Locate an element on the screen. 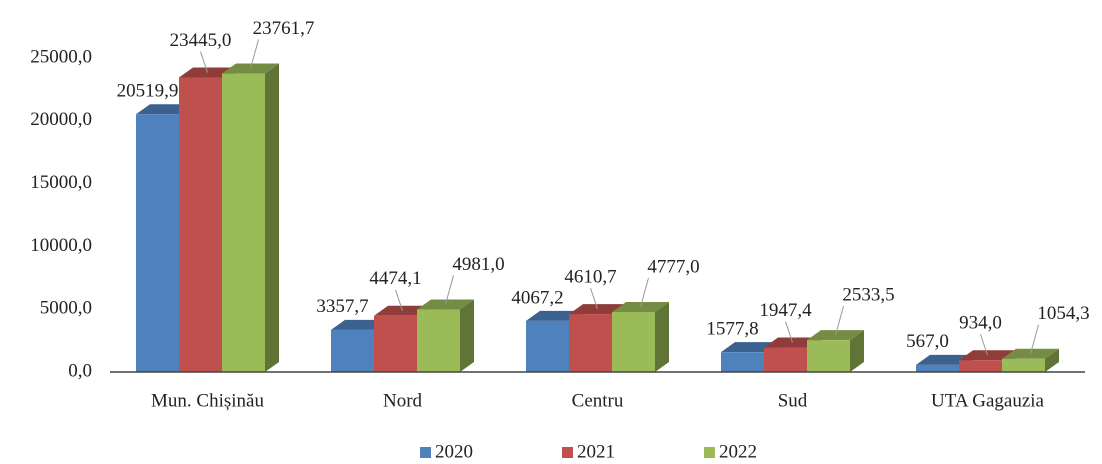 The height and width of the screenshot is (464, 1102). data-label: 1947,4 is located at coordinates (785, 310).